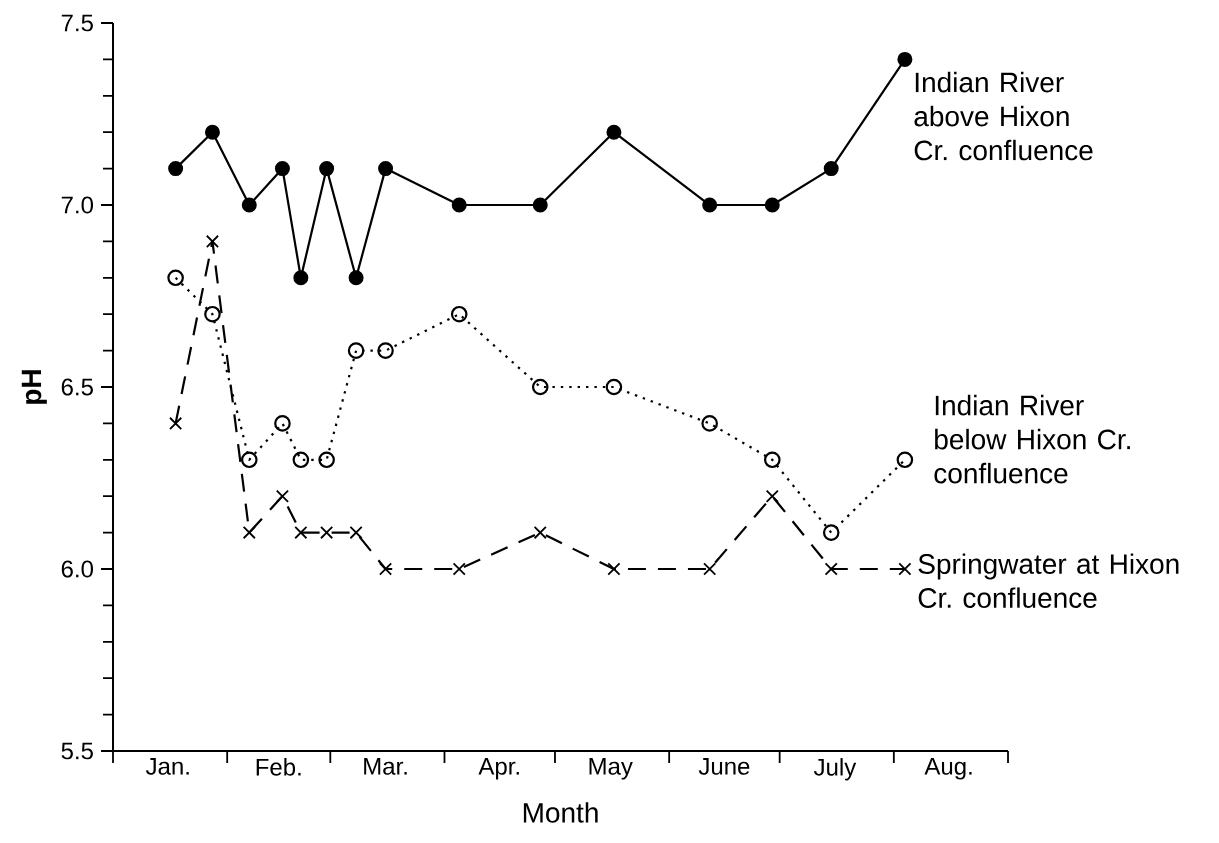 The height and width of the screenshot is (843, 1219). I want to click on x-tick-label: June, so click(724, 766).